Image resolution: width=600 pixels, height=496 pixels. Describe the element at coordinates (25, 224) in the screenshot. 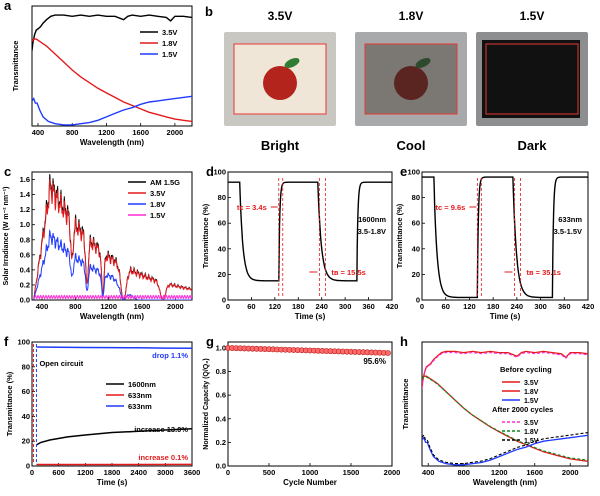

I see `y-tick-label: 1.0` at that location.